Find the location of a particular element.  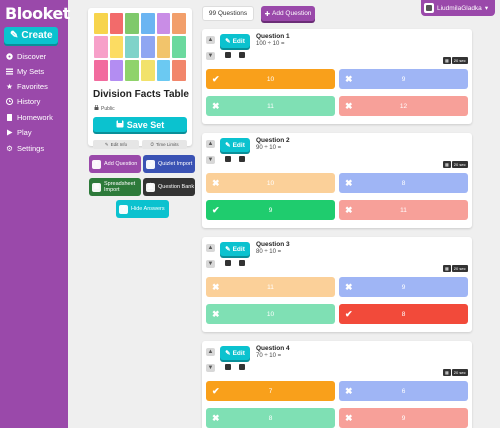

answer-text: 6 is located at coordinates (403, 391).